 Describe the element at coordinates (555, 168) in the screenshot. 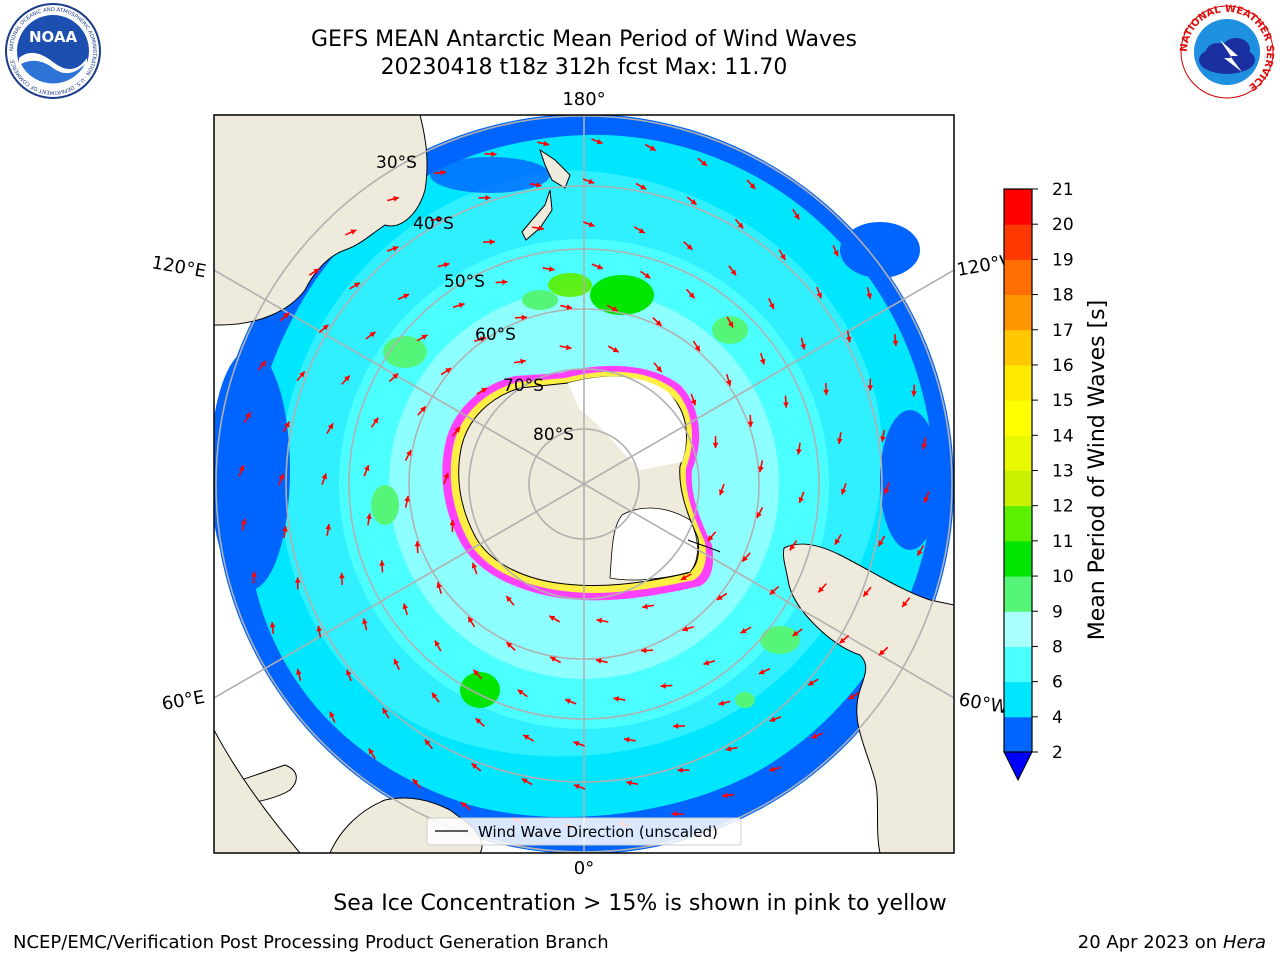

I see `new-zealand-north-land` at that location.